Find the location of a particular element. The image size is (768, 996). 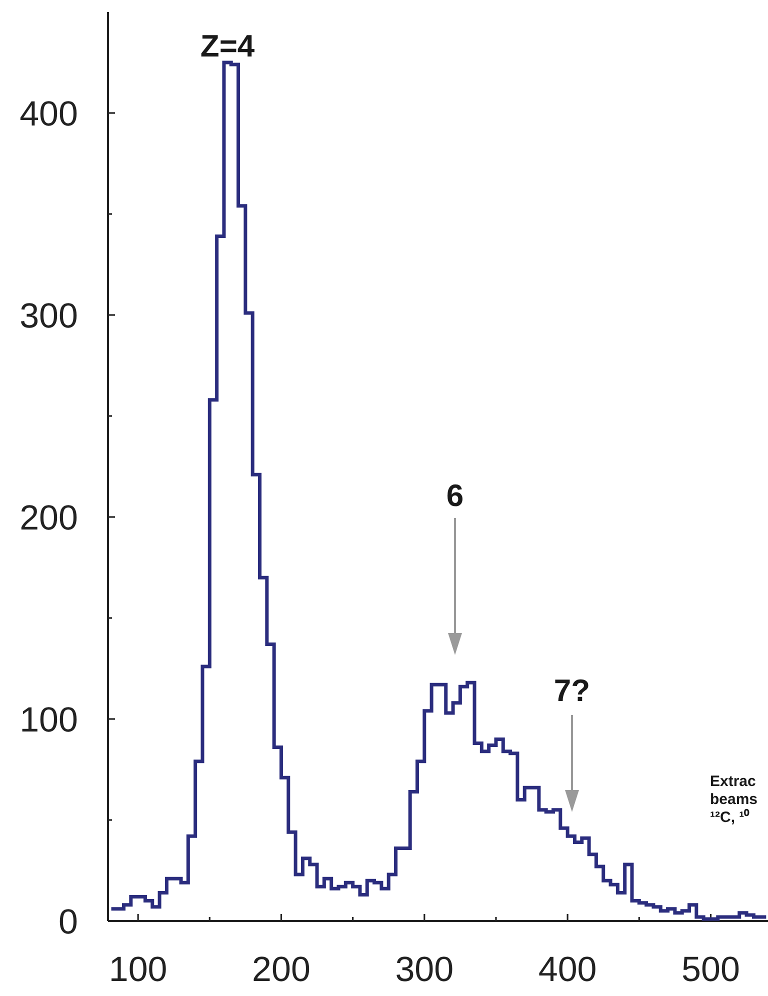

x-tick-label: 100 is located at coordinates (138, 969).